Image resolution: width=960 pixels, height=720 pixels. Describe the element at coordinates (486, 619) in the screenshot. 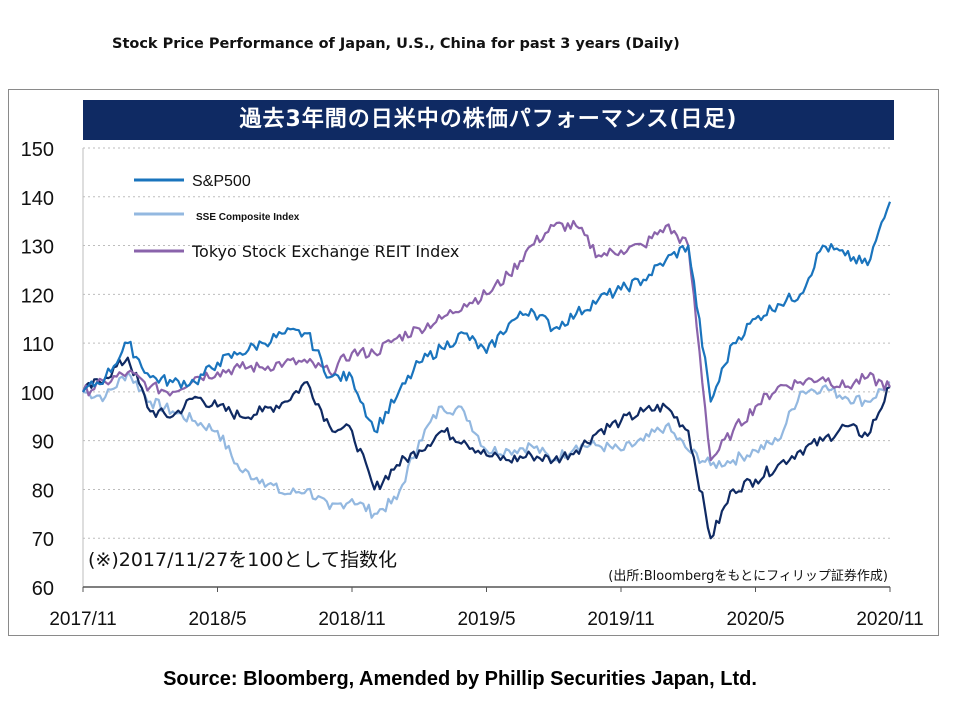

I see `x-tick-label: 2019/5` at that location.